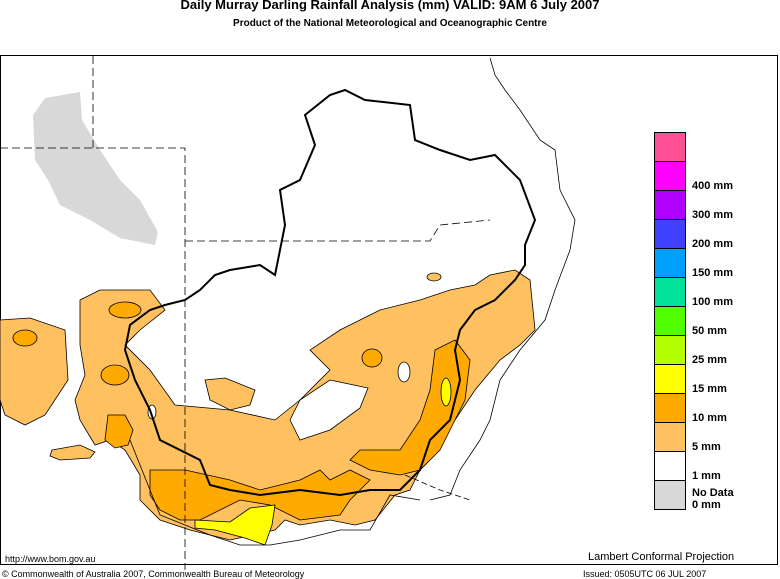 Image resolution: width=780 pixels, height=579 pixels. What do you see at coordinates (125, 310) in the screenshot?
I see `rain-5-10mm-north` at bounding box center [125, 310].